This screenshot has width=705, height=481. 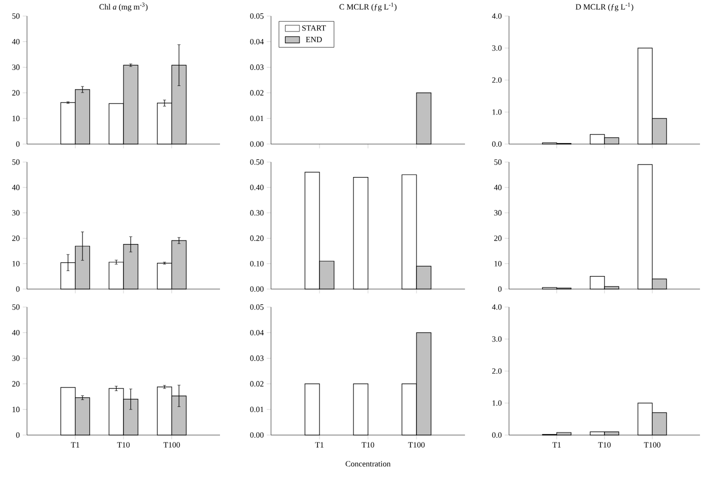 What do you see at coordinates (367, 7) in the screenshot?
I see `chart-title: C MCLR (ƒg L$^{-1}$)` at bounding box center [367, 7].